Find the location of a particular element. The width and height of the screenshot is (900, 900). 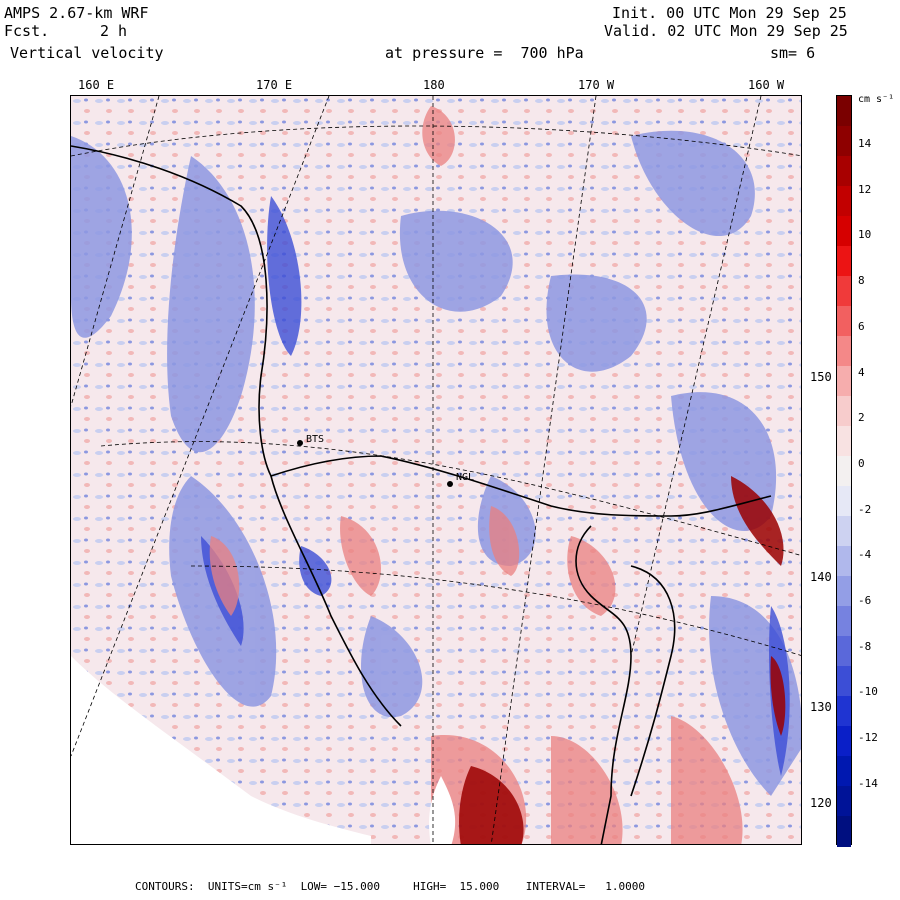

colorbar-tick-label: -12 is located at coordinates (868, 738).